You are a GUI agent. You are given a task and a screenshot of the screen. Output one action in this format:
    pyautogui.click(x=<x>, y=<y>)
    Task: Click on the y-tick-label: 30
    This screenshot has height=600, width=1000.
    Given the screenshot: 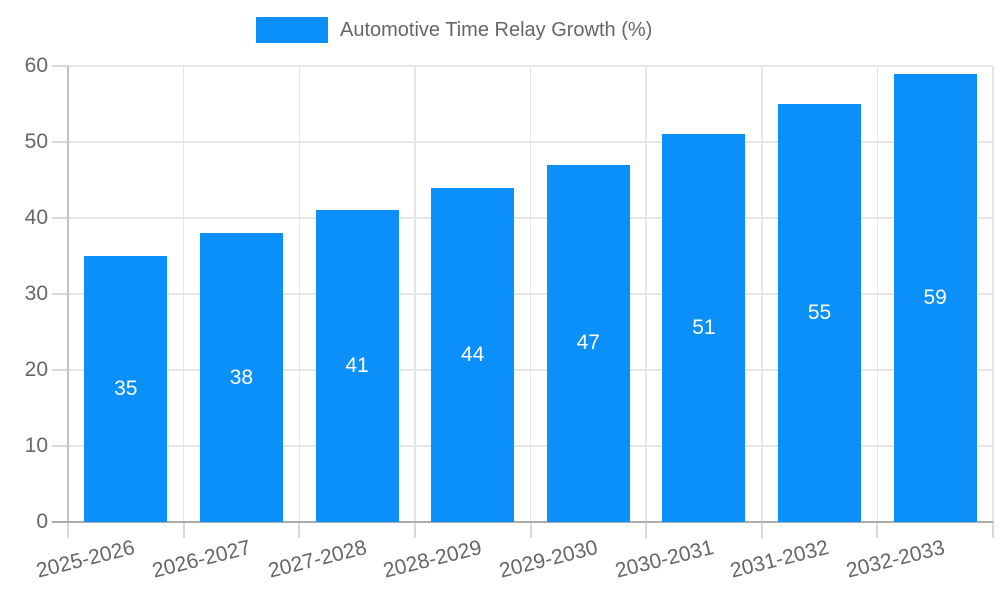 What is the action you would take?
    pyautogui.click(x=36, y=293)
    